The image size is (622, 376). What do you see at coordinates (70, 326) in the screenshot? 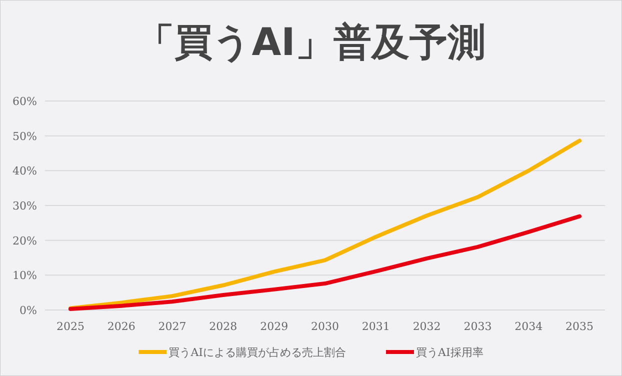
I see `x-tick-label: 2025` at bounding box center [70, 326].